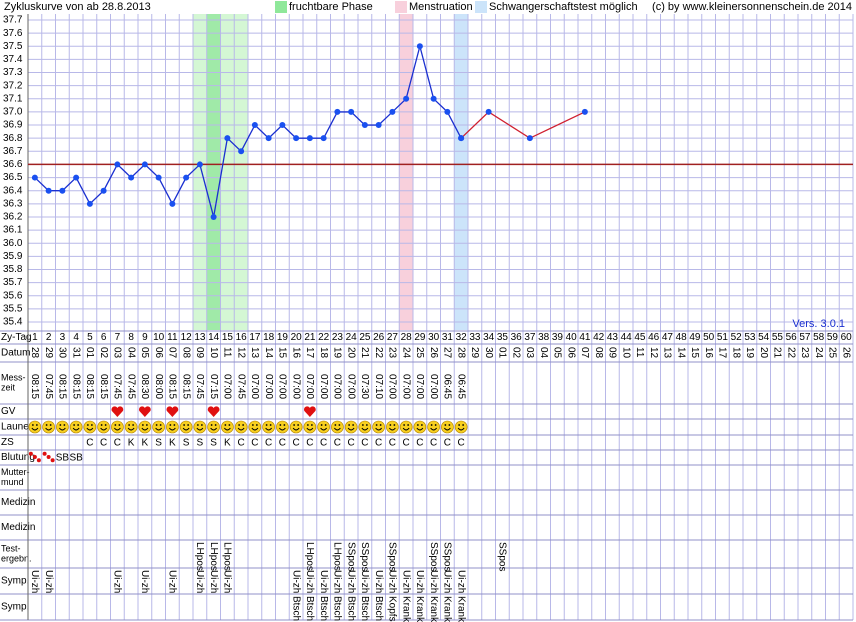 This screenshot has width=856, height=622. What do you see at coordinates (709, 337) in the screenshot?
I see `cycle-day: 50` at bounding box center [709, 337].